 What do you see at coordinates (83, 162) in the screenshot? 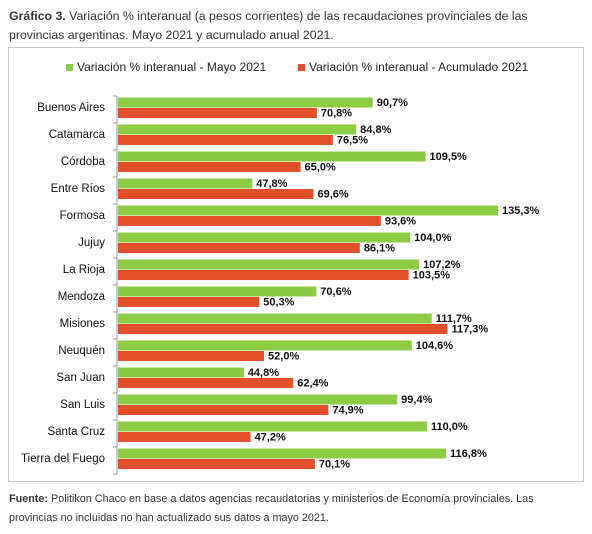
I see `category-label: Córdoba` at bounding box center [83, 162].